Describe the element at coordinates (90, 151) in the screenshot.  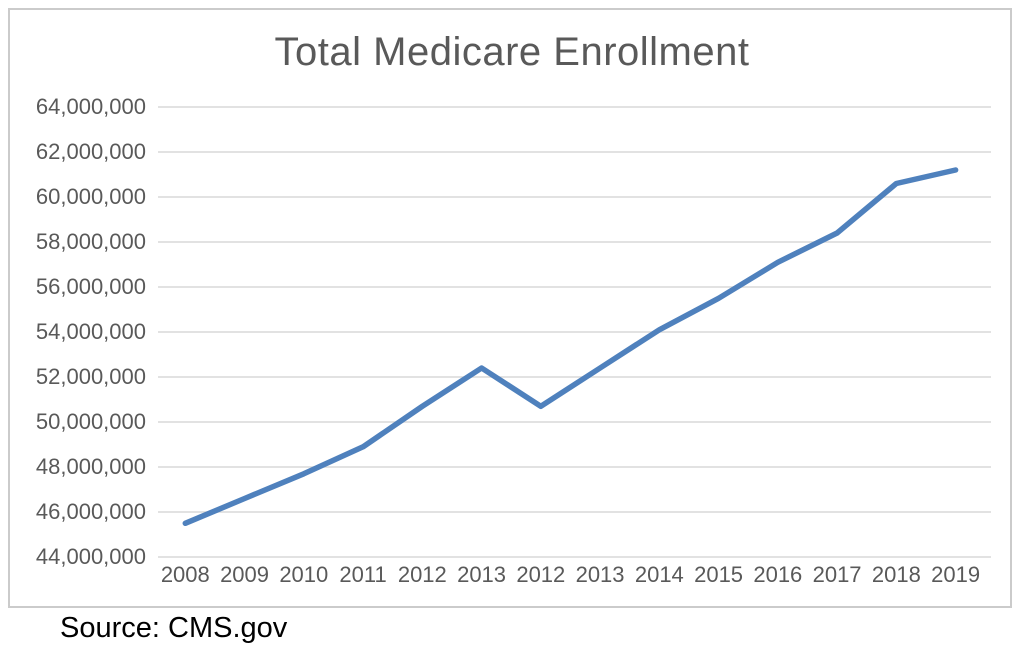
I see `y-axis-tick-label: 62,000,000` at that location.